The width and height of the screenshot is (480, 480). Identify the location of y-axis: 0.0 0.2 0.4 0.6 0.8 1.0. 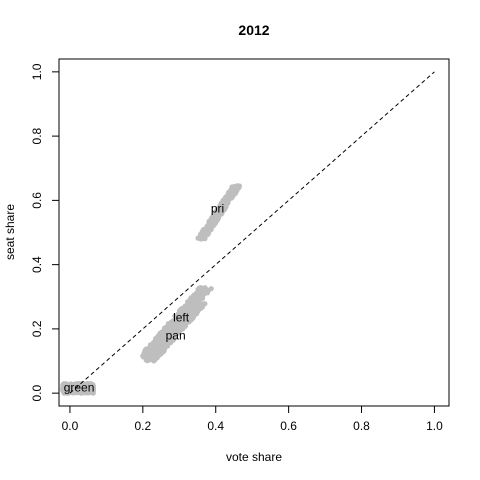
(45, 232).